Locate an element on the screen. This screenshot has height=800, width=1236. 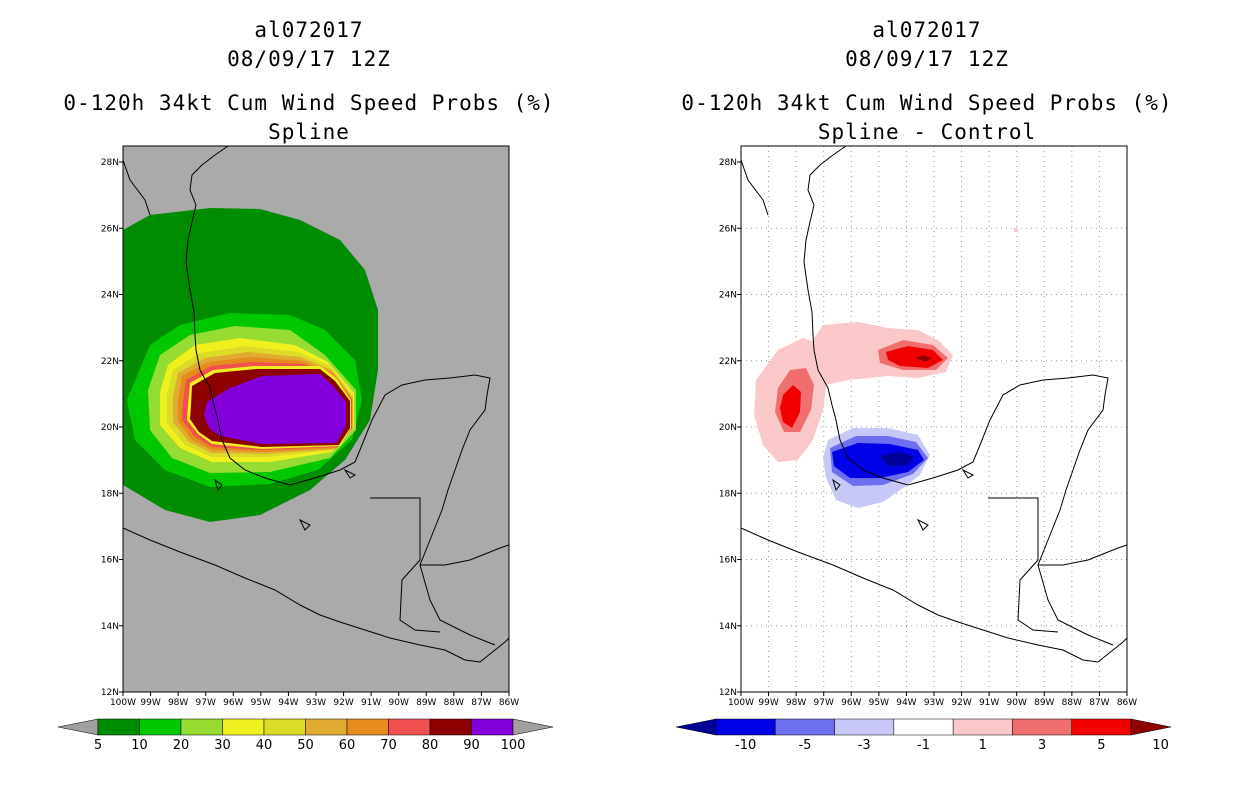
subtitle: Spline - Control is located at coordinates (927, 132).